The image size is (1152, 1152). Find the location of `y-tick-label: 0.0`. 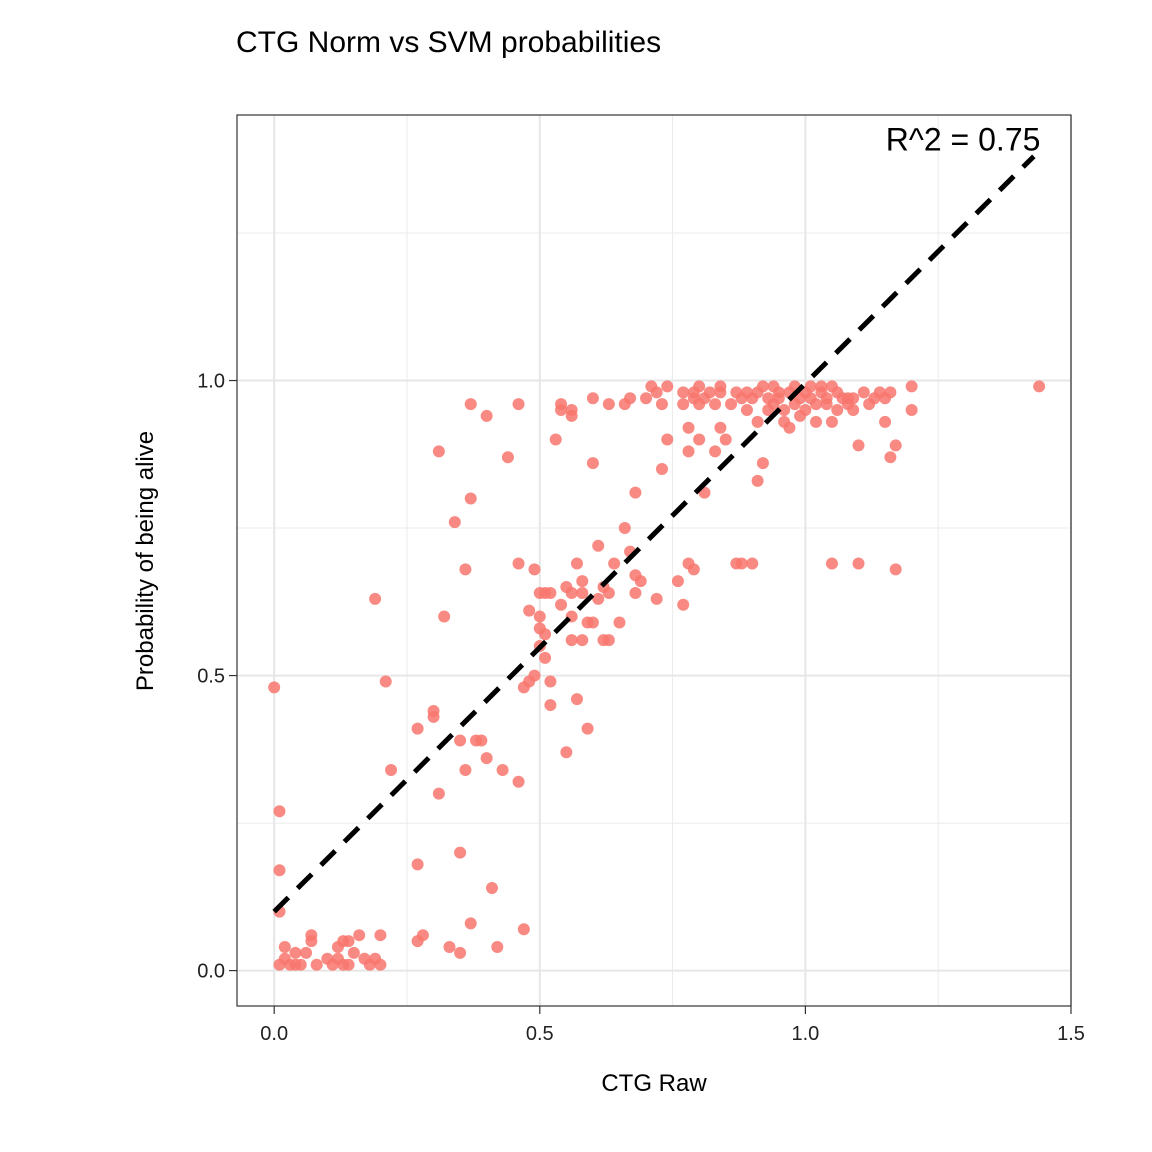

y-tick-label: 0.0 is located at coordinates (211, 972).